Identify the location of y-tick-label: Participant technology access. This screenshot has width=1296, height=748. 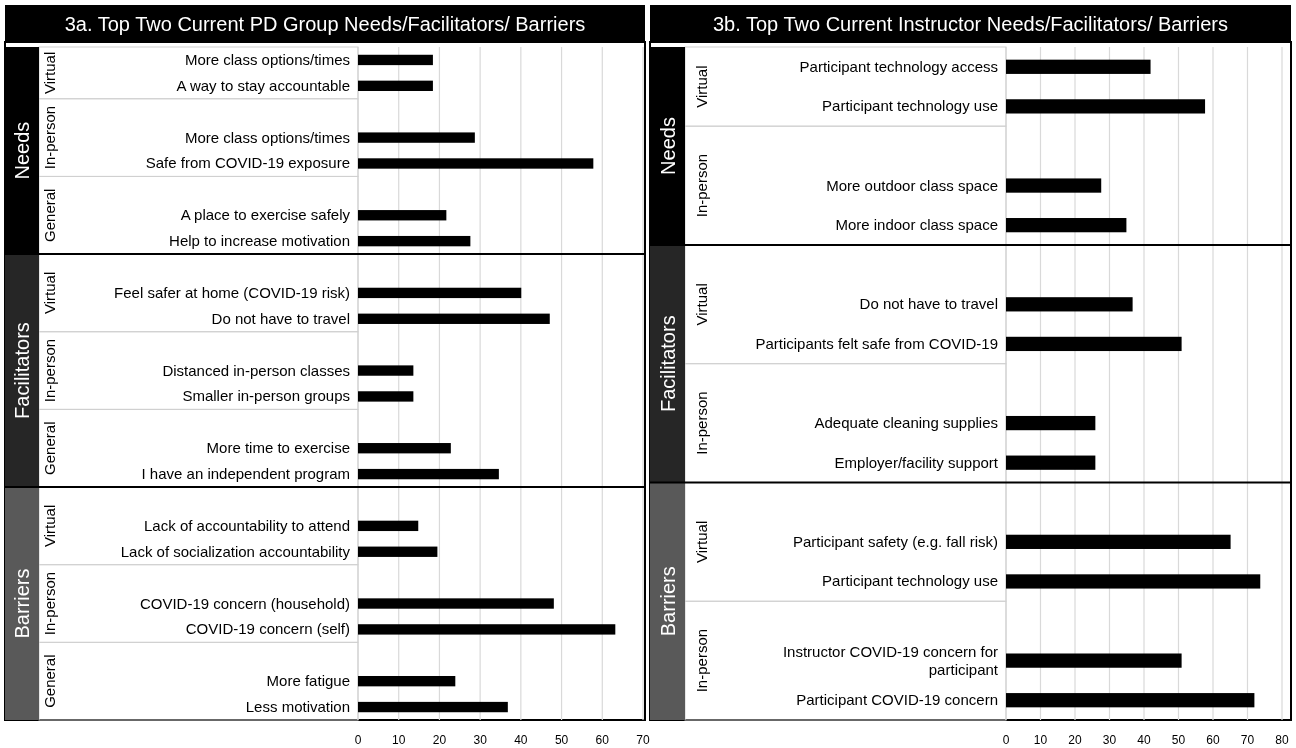
(898, 66).